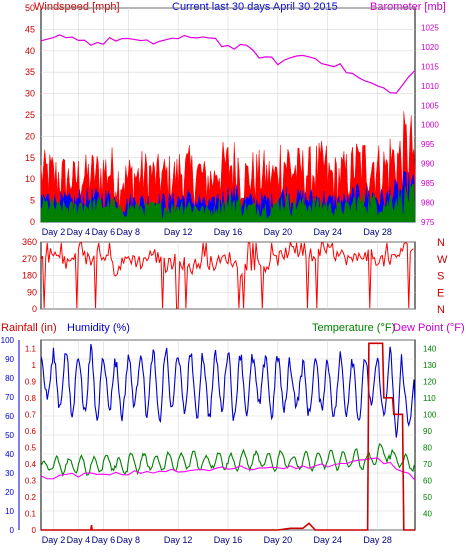  I want to click on rainfall-tick-label: 1, so click(34, 365).